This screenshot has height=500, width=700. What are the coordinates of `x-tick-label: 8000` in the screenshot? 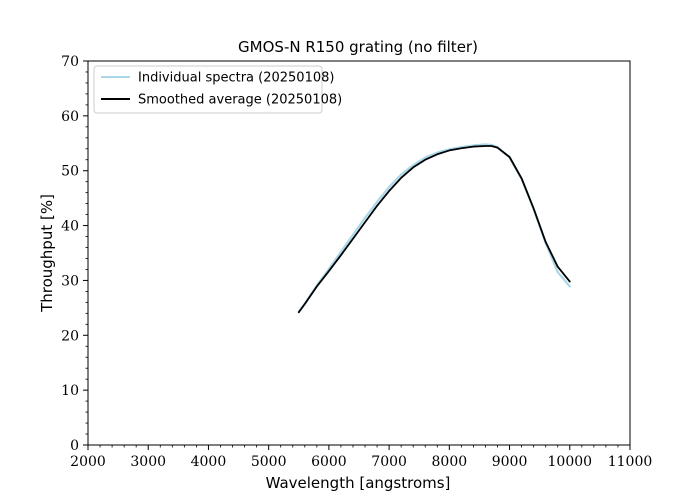 It's located at (450, 462).